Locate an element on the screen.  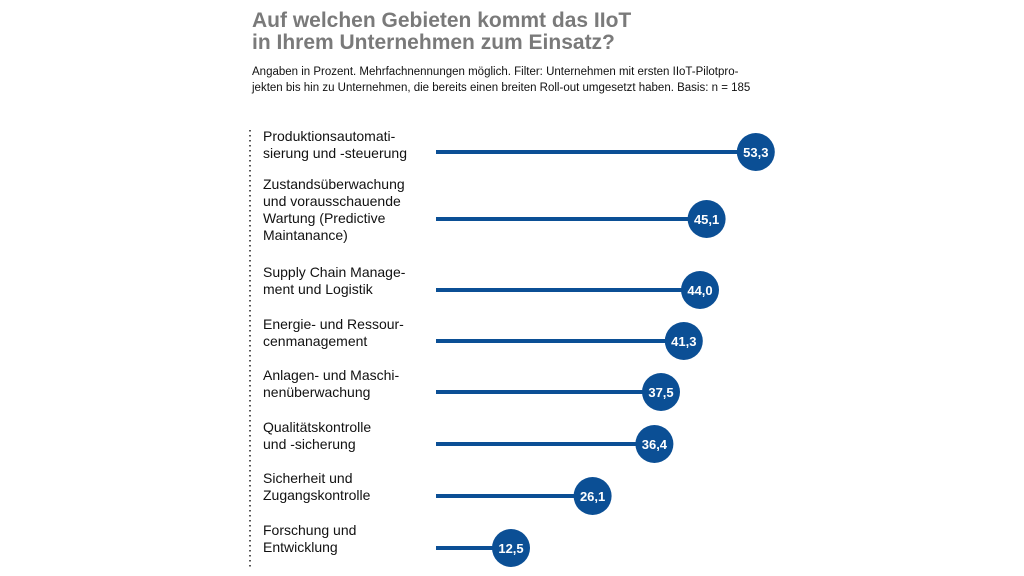
value-label: 45,1 is located at coordinates (706, 219).